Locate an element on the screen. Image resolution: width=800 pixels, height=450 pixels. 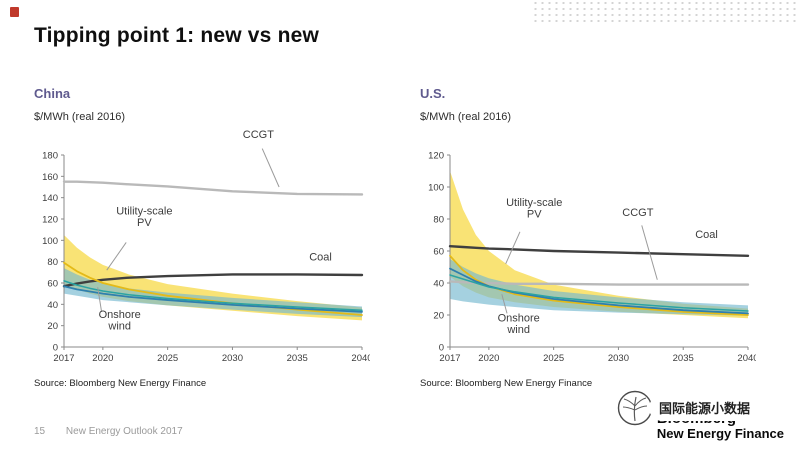
band-utility-scale-pv-range is located at coordinates (599, 245).